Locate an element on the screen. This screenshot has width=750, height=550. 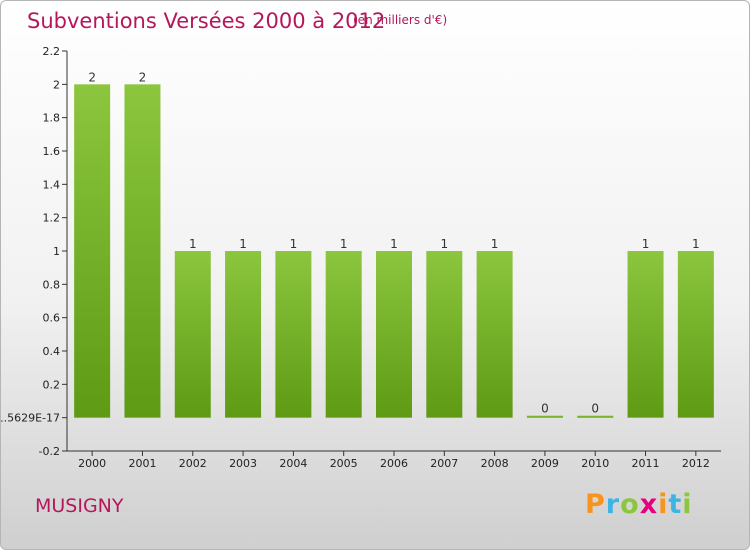
x-tick-label-2003: 2003 is located at coordinates (243, 463).